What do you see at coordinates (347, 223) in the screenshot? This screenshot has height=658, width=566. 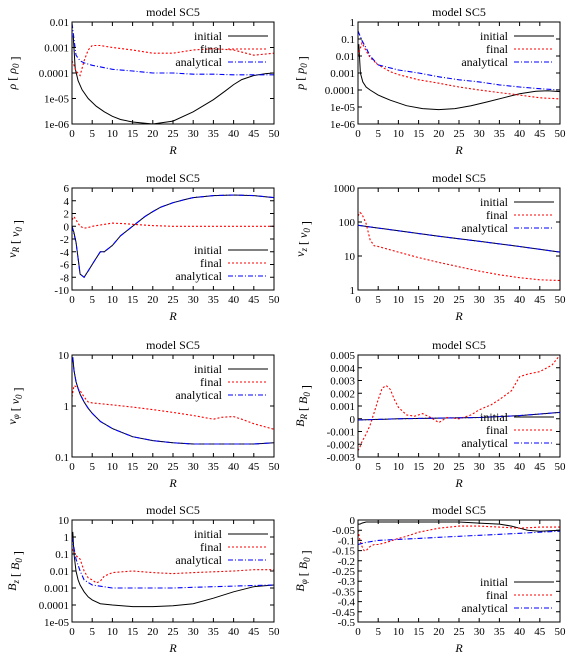 I see `y-tick-label: 100` at bounding box center [347, 223].